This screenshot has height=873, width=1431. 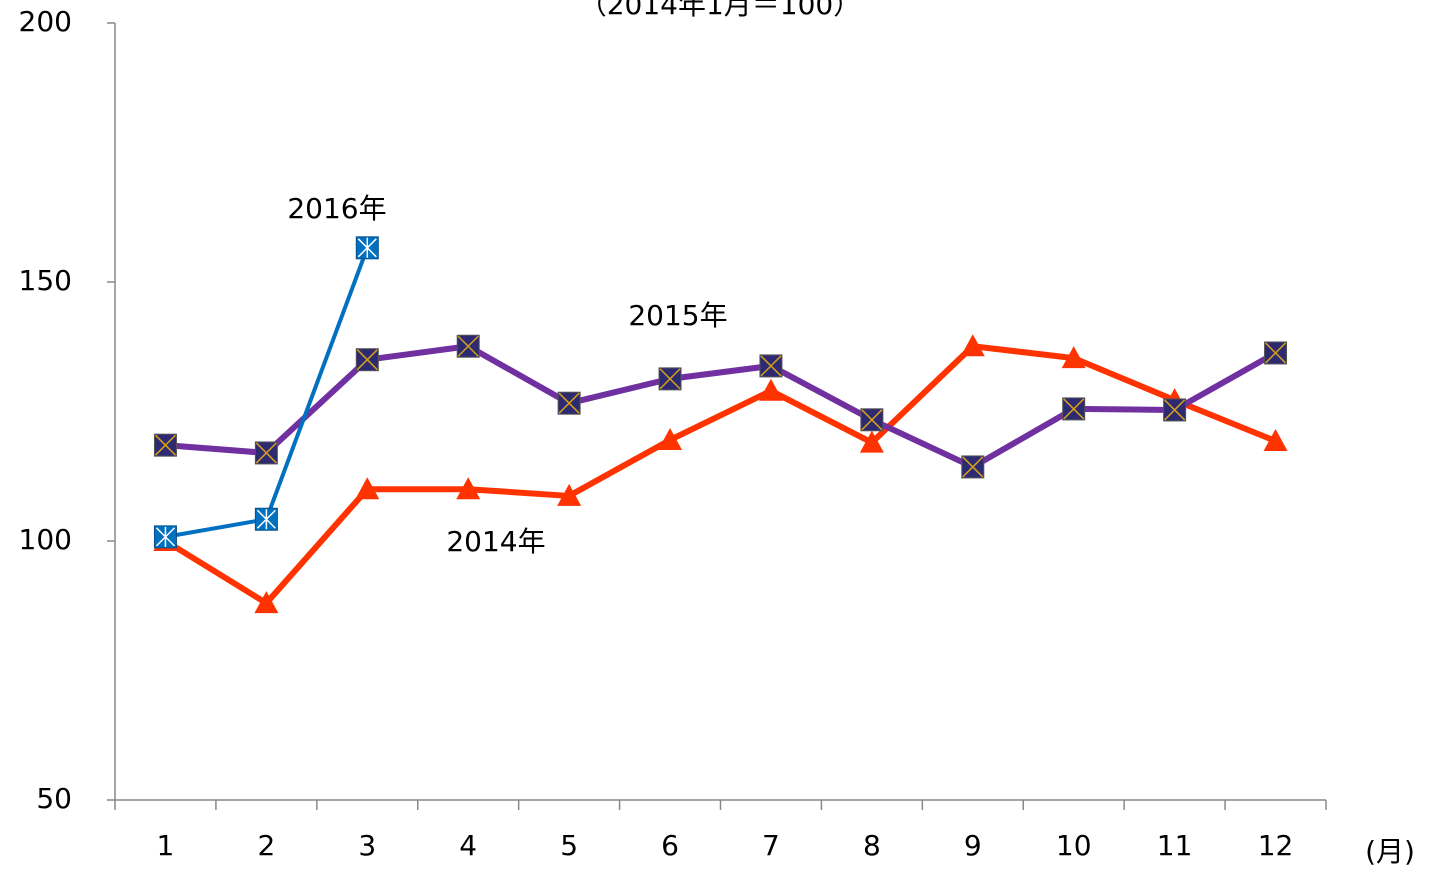 What do you see at coordinates (771, 845) in the screenshot?
I see `x-tick-label: 7` at bounding box center [771, 845].